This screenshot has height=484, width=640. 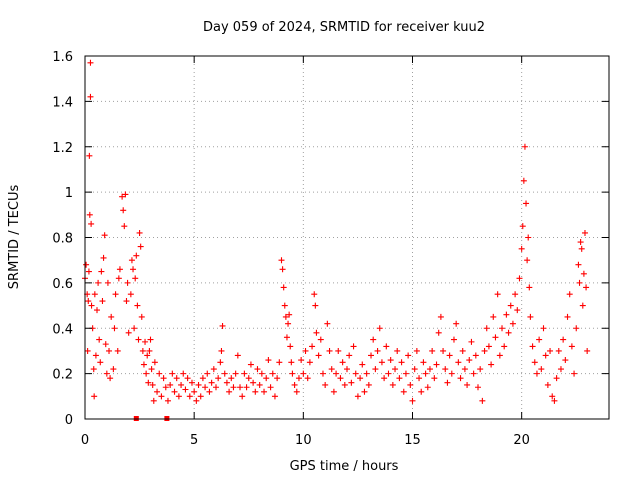 What do you see at coordinates (62, 375) in the screenshot?
I see `y-tick-label: 0.2` at bounding box center [62, 375].